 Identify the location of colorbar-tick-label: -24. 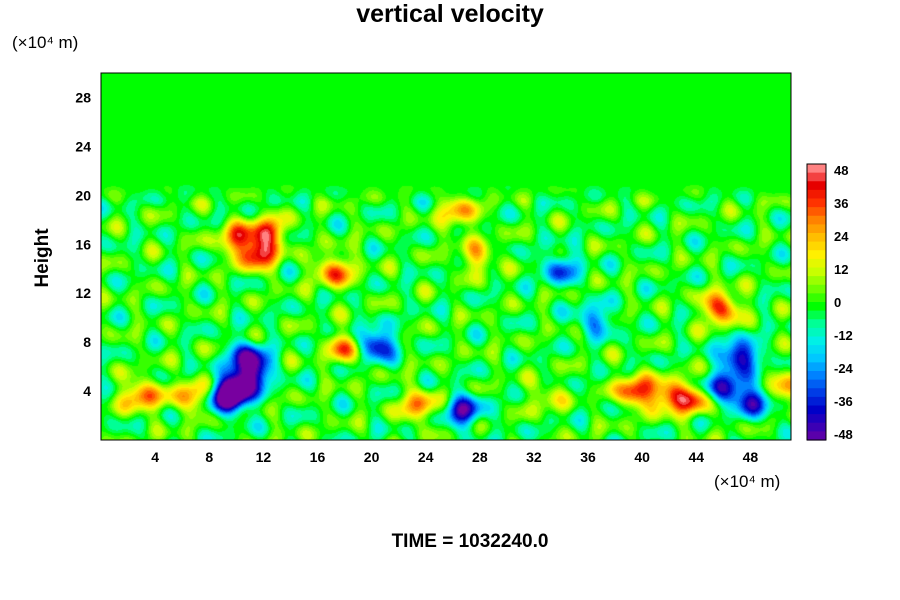
(844, 368).